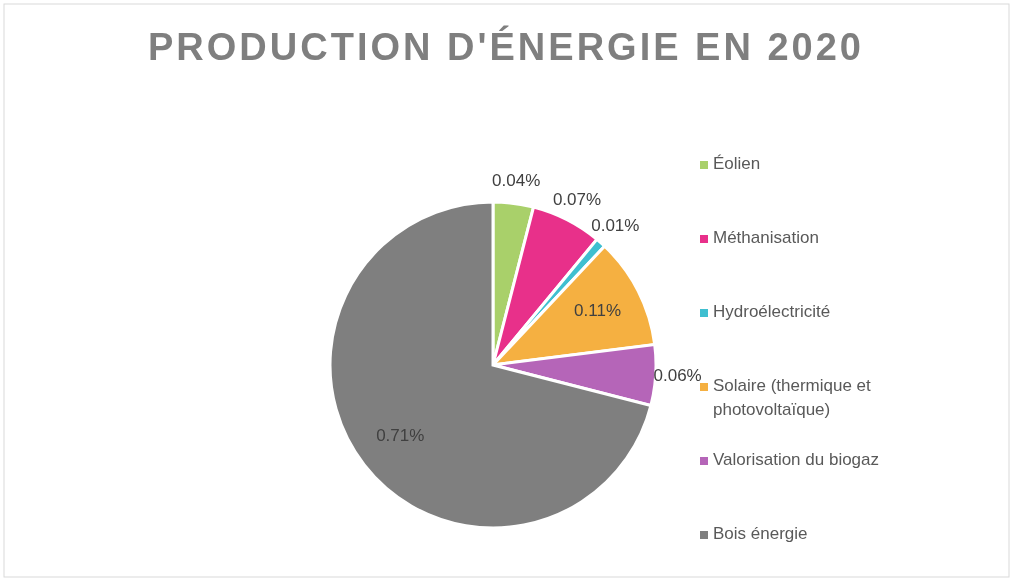  What do you see at coordinates (766, 238) in the screenshot?
I see `legend-label: Méthanisation` at bounding box center [766, 238].